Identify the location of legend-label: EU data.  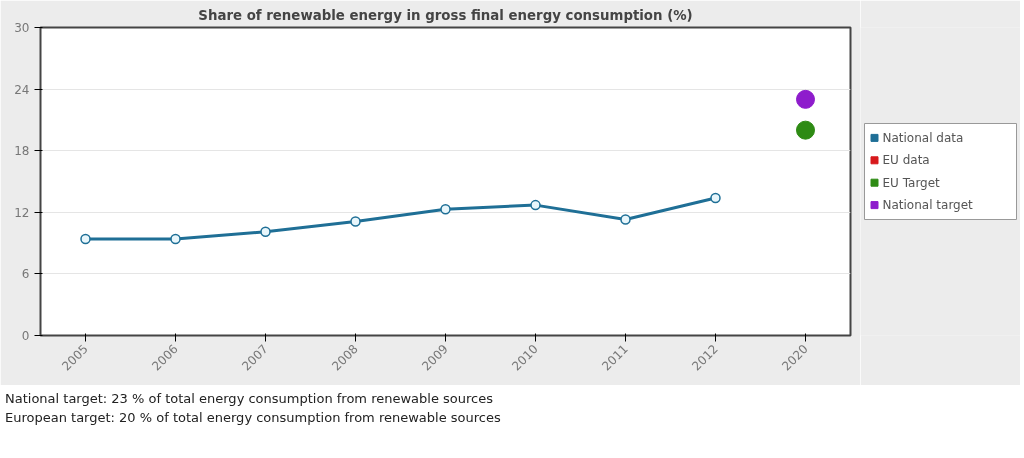
(906, 160).